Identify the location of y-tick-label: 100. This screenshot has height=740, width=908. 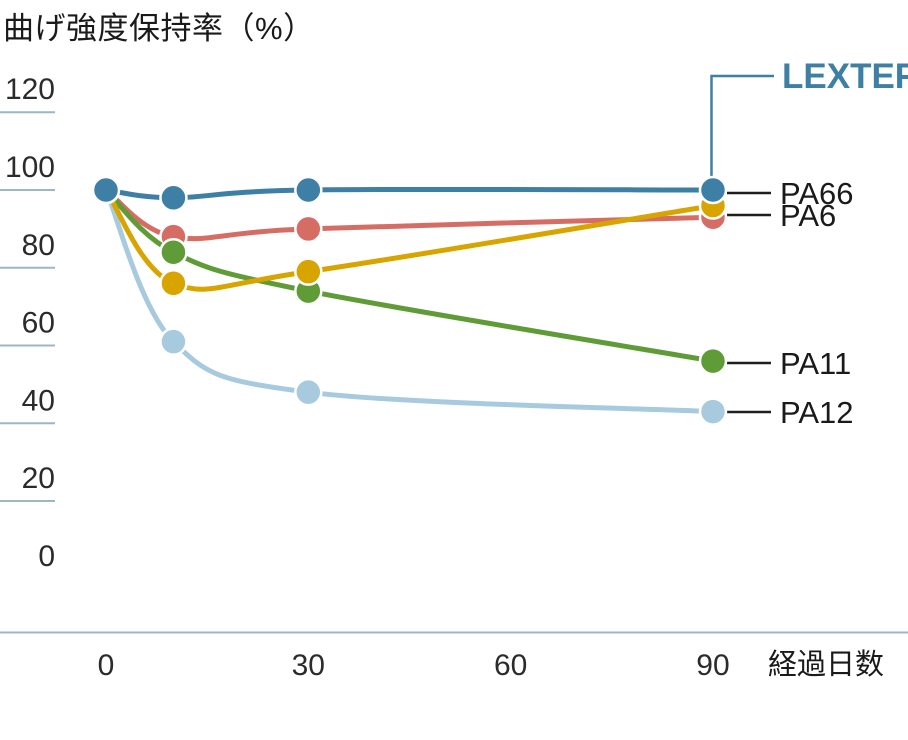
(30, 167).